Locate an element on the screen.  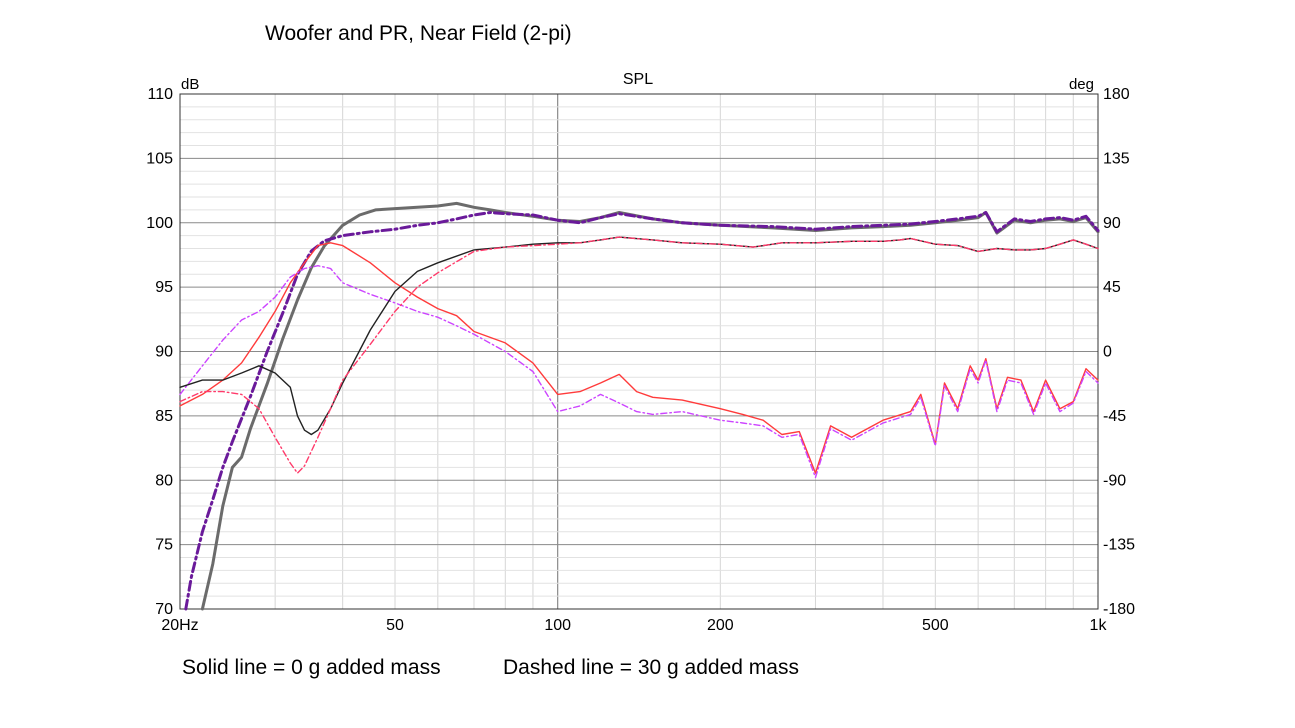
y2-tick-label: -45 is located at coordinates (1114, 416).